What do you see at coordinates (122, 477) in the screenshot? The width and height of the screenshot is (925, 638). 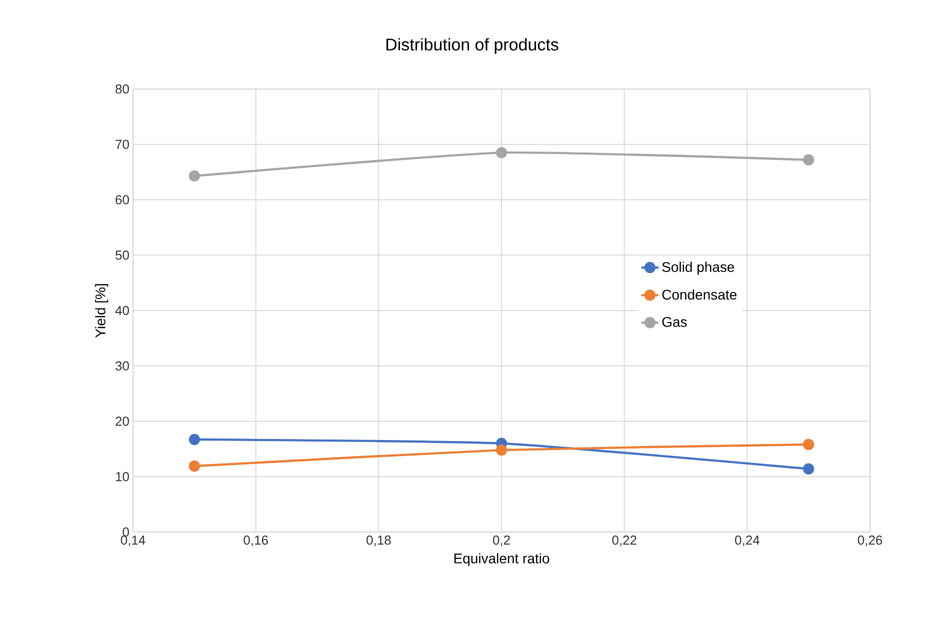 I see `y-tick-label: 10` at bounding box center [122, 477].